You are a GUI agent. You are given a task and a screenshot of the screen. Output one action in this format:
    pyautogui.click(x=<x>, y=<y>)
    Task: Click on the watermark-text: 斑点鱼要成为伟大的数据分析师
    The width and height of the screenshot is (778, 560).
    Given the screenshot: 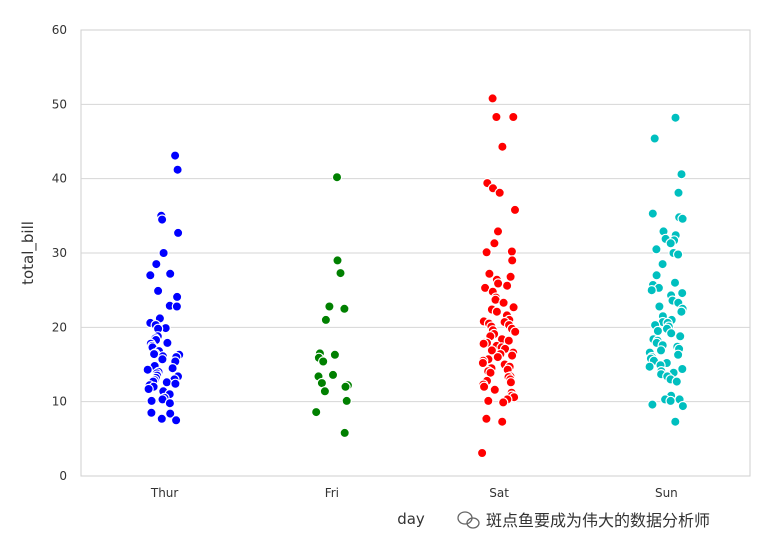 What is the action you would take?
    pyautogui.click(x=598, y=520)
    